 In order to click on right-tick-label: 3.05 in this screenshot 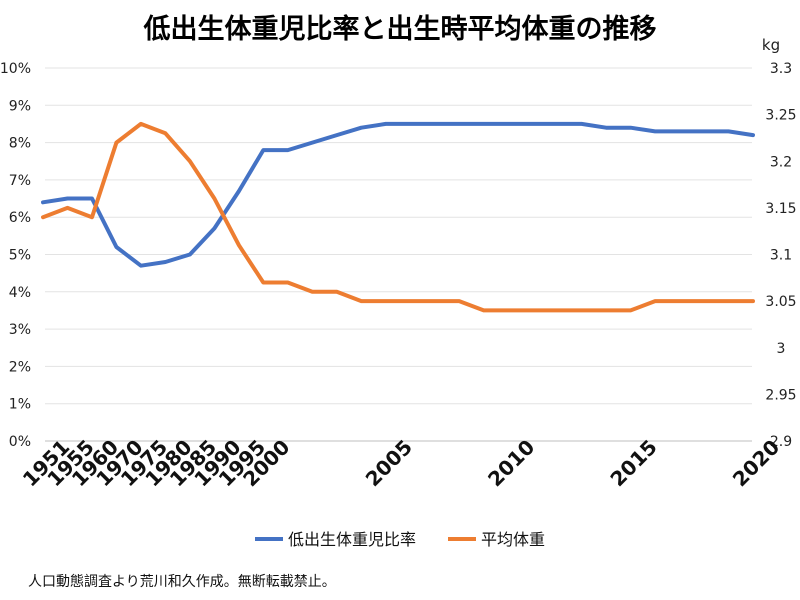, I will do `click(780, 302)`.